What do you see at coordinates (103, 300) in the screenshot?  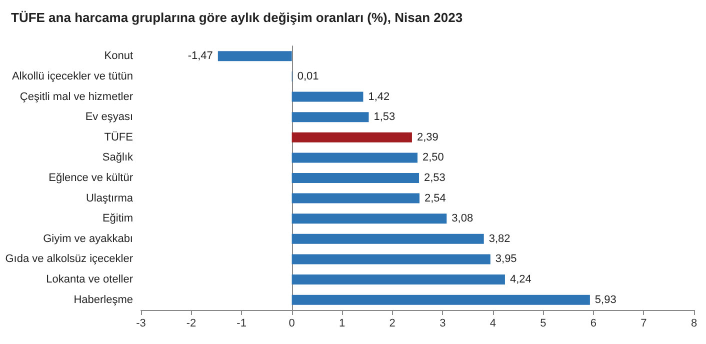 I see `y-tick-label: Haberleşme` at bounding box center [103, 300].